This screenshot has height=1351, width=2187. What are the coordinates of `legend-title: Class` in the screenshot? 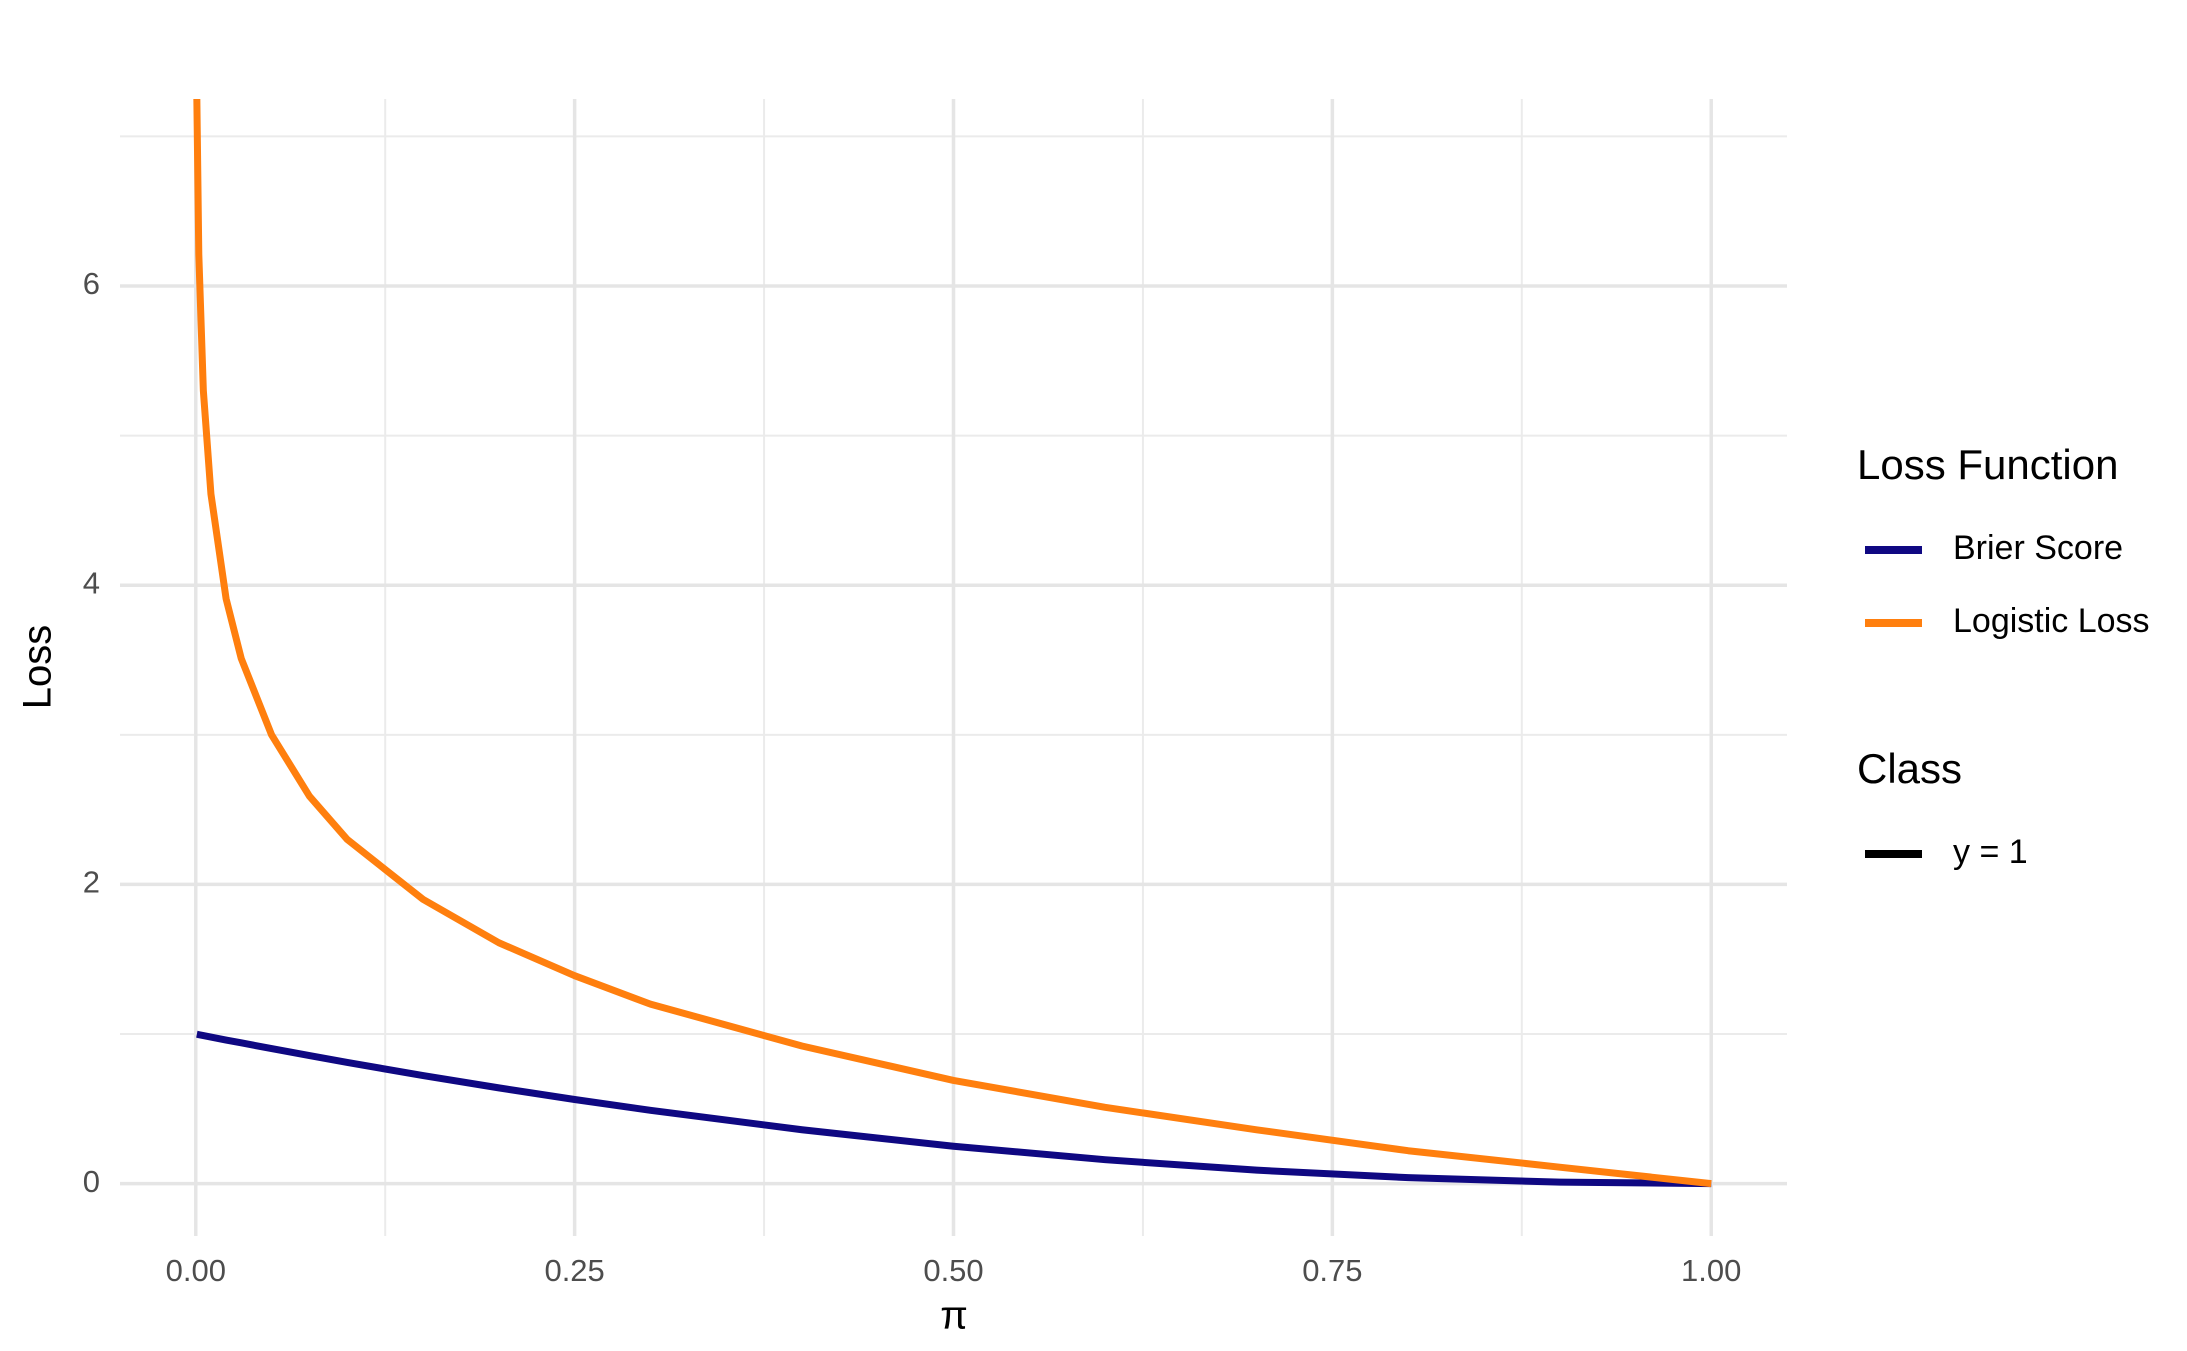 It's located at (1909, 768).